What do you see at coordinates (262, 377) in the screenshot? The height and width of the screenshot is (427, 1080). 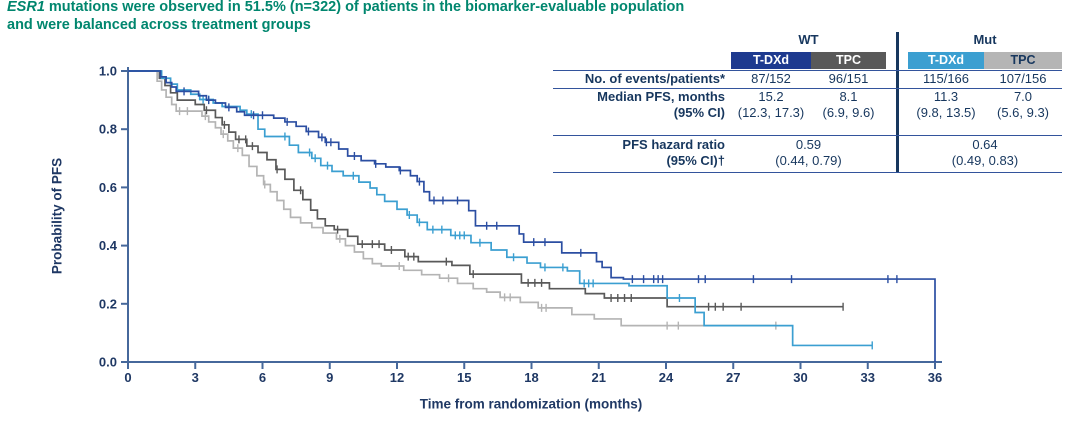 I see `x-tick-label: 6` at bounding box center [262, 377].